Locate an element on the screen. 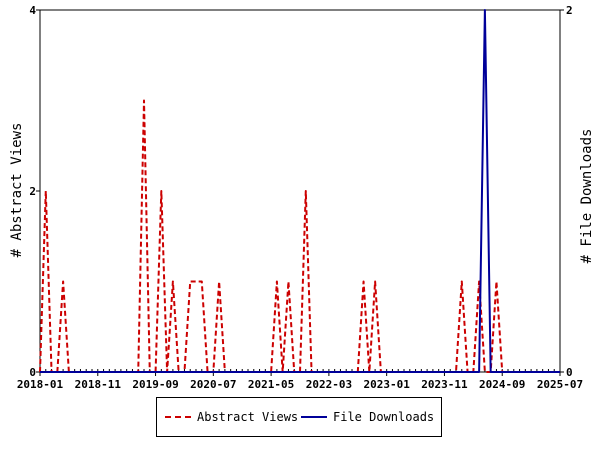  y2-tick-label: 2 is located at coordinates (569, 10).